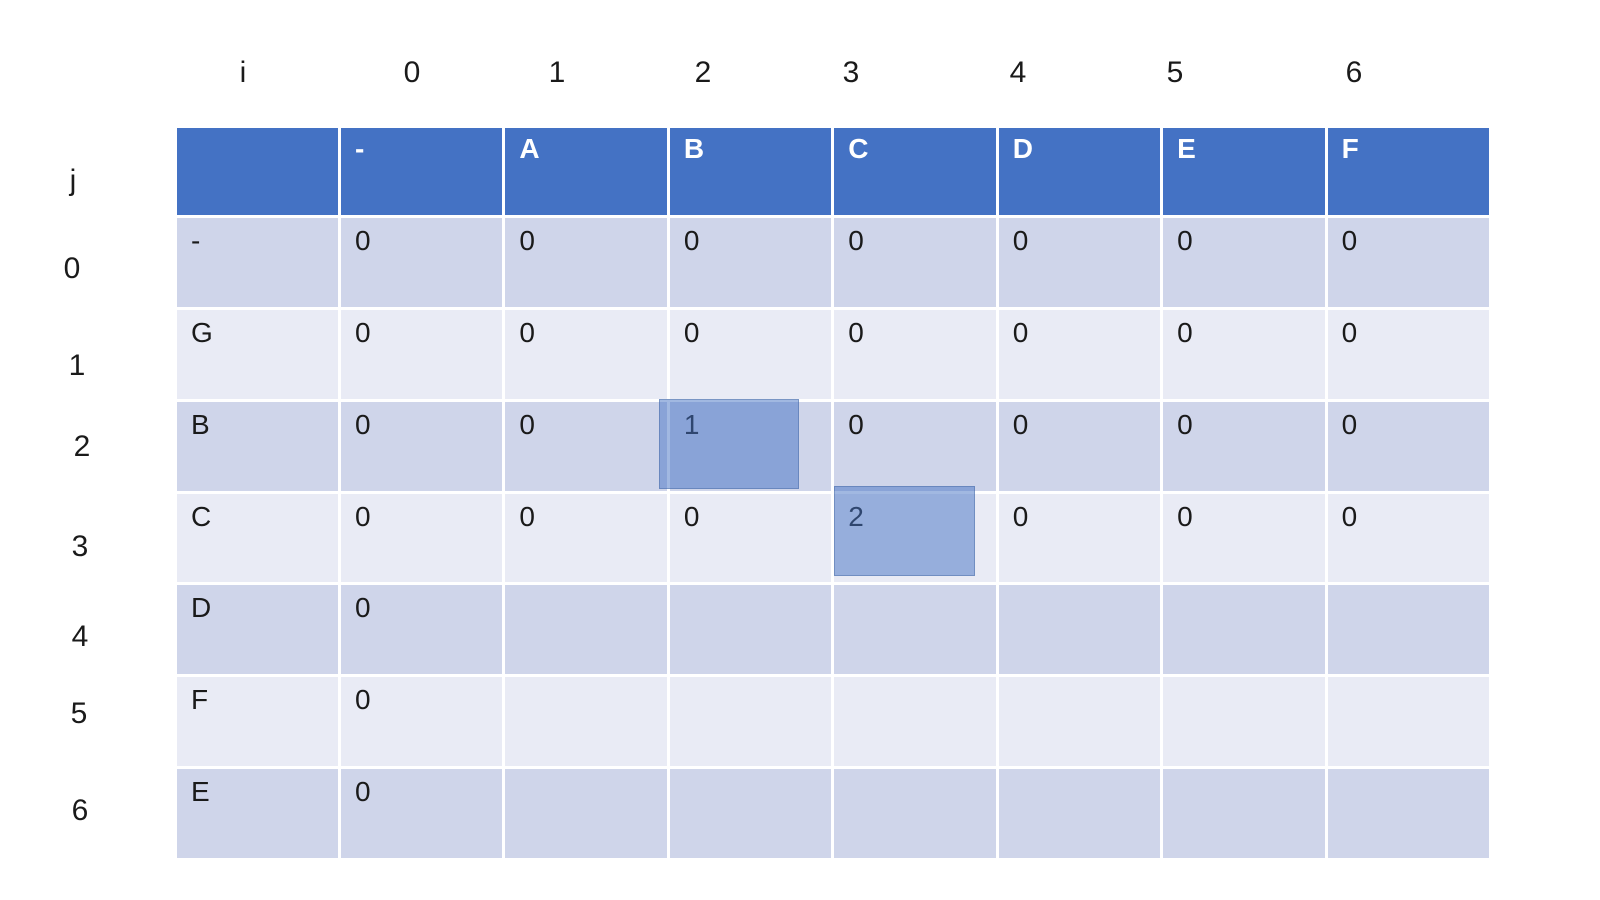 The image size is (1600, 900). I want to click on row-index-label-6: 6, so click(80, 810).